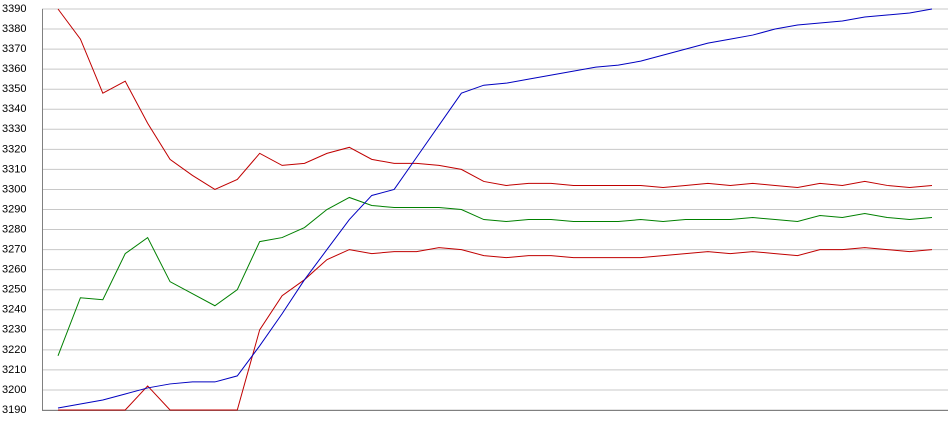 The width and height of the screenshot is (950, 435). Describe the element at coordinates (14, 149) in the screenshot. I see `y-tick-label: 3320` at that location.